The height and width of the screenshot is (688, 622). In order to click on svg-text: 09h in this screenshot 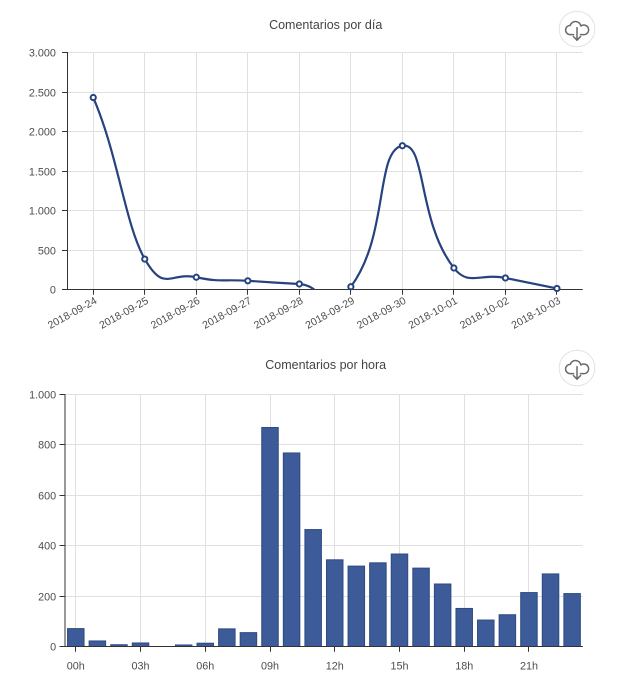, I will do `click(270, 666)`.